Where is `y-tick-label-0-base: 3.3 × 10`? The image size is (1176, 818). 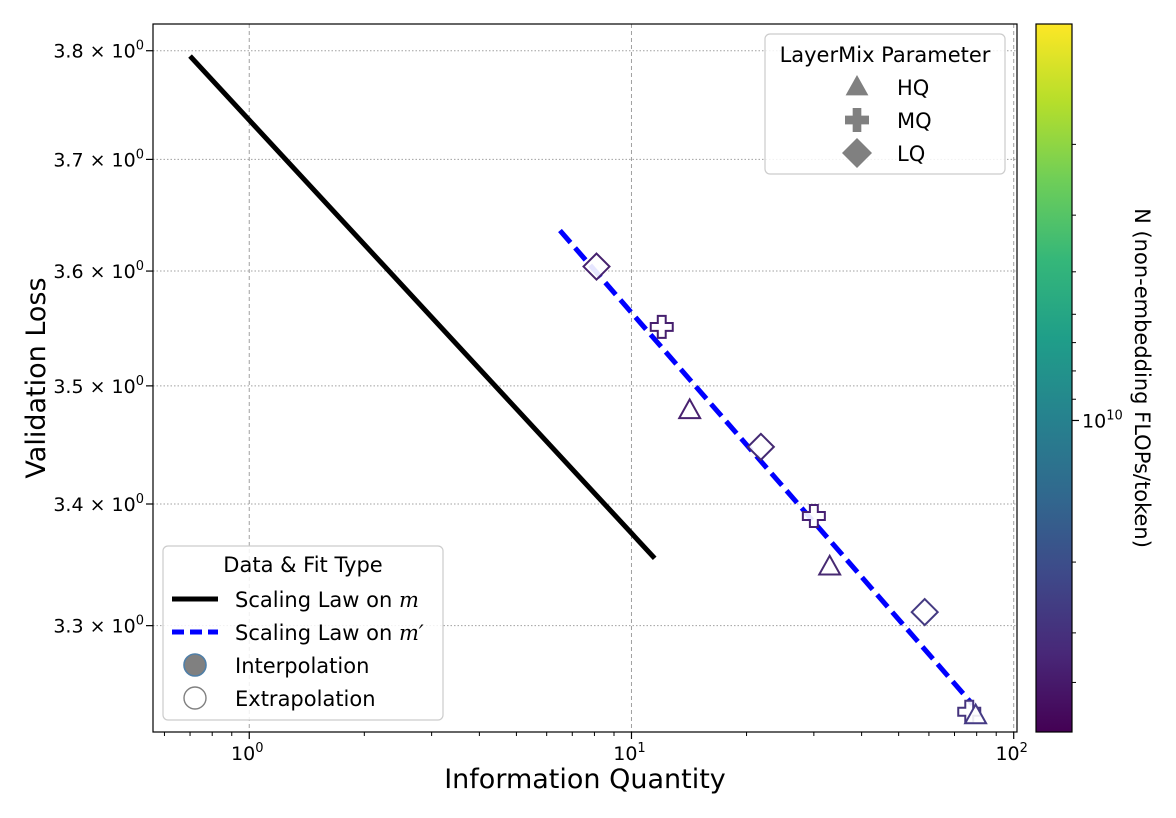
y-tick-label-0-base: 3.3 × 10 is located at coordinates (94, 627).